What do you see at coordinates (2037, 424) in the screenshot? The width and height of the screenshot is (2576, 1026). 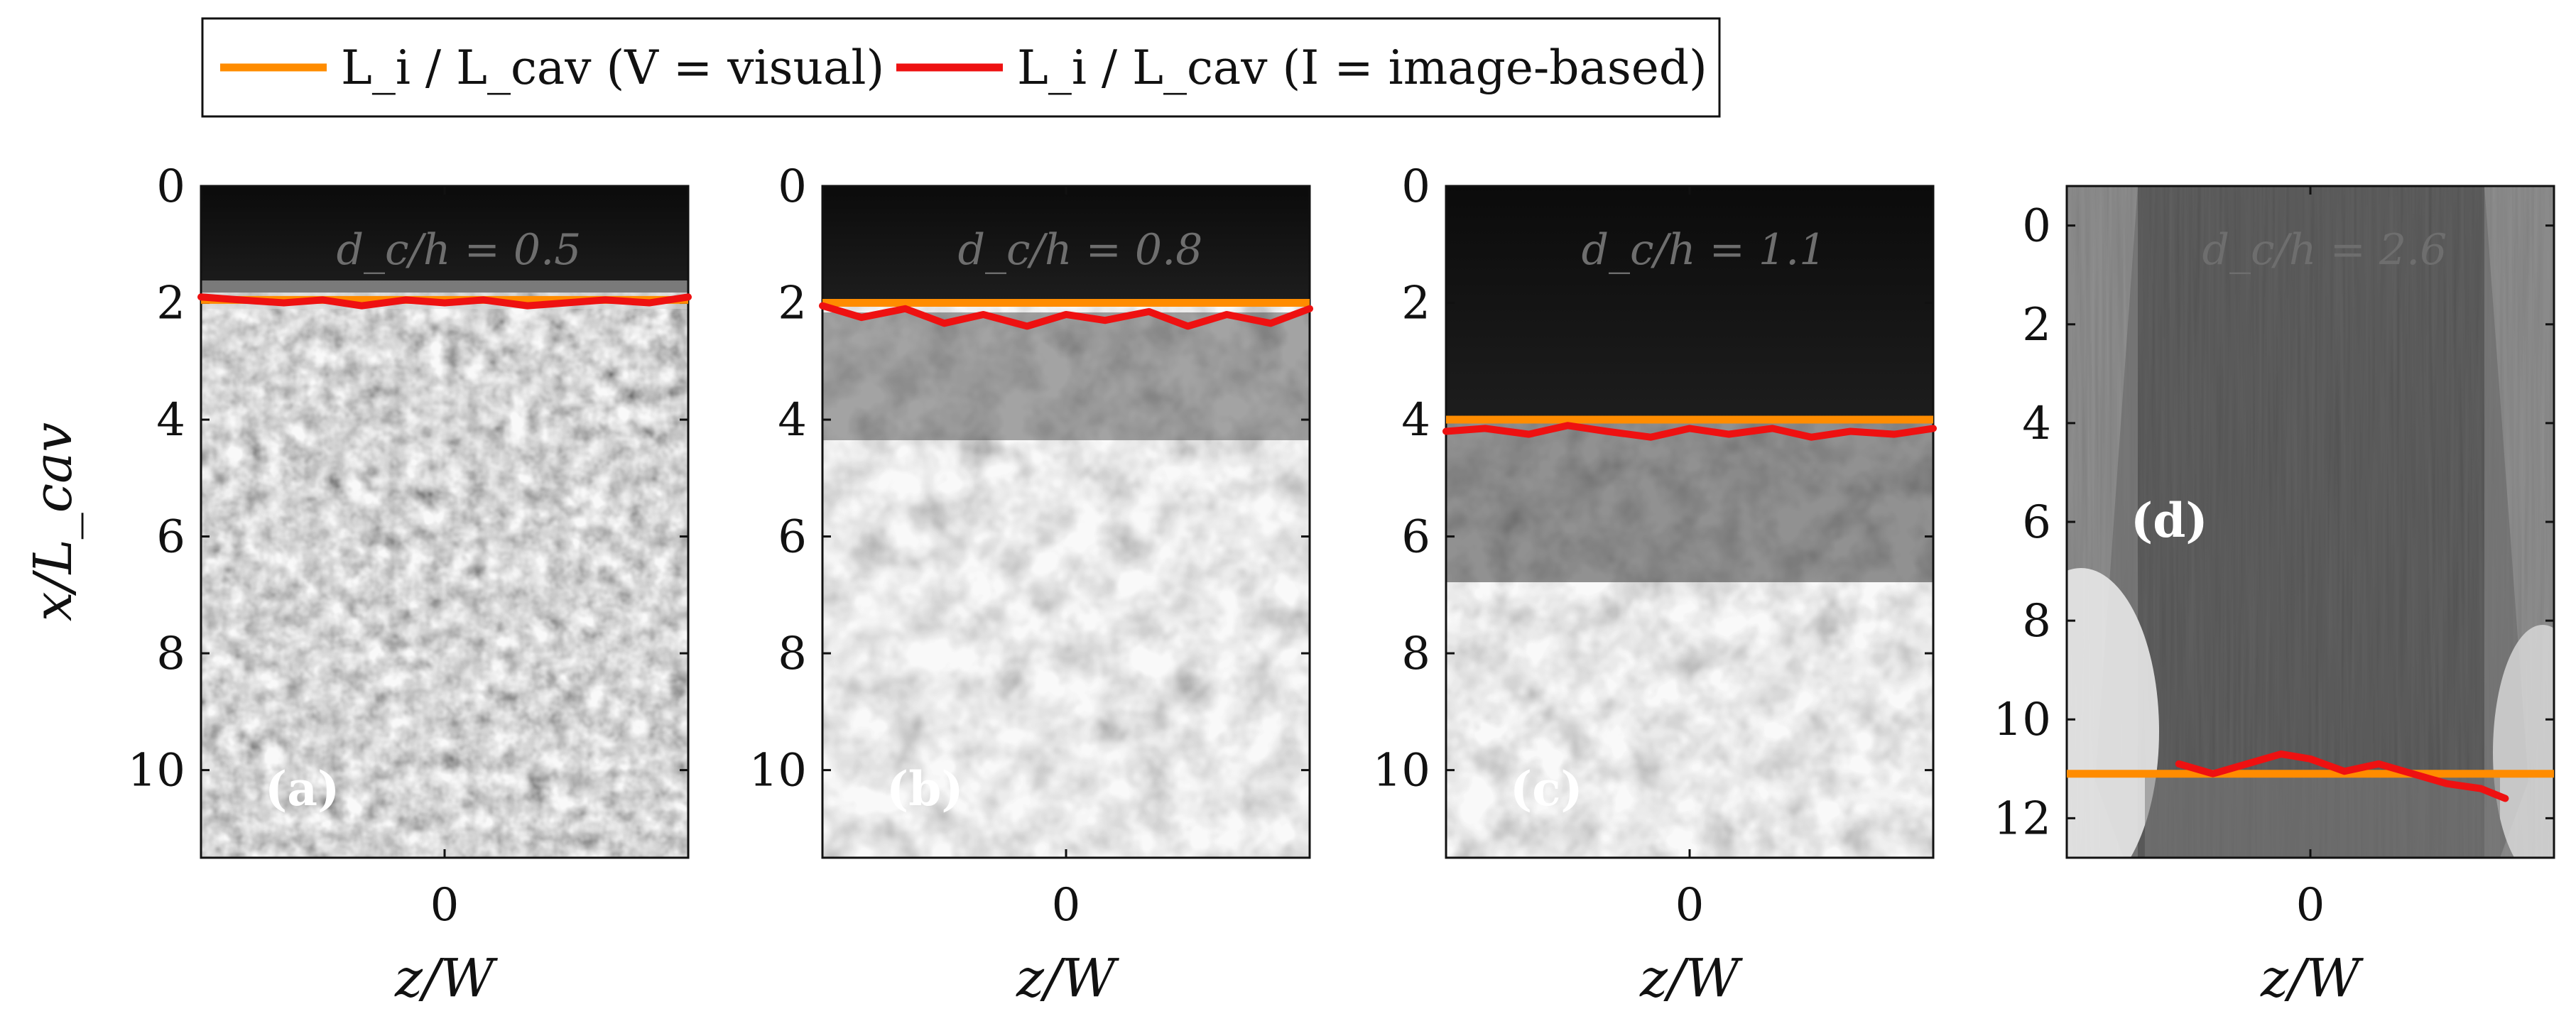 I see `panel-d-ytick-label: 4` at bounding box center [2037, 424].